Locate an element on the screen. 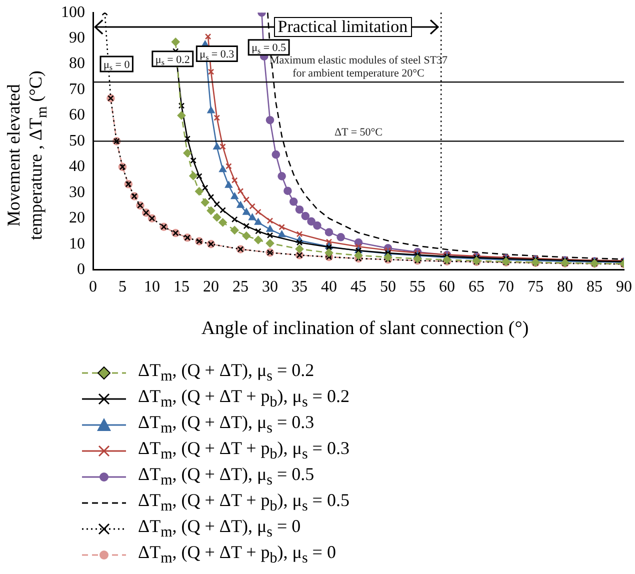 The width and height of the screenshot is (635, 574). y-tick-label: 70 is located at coordinates (77, 89).